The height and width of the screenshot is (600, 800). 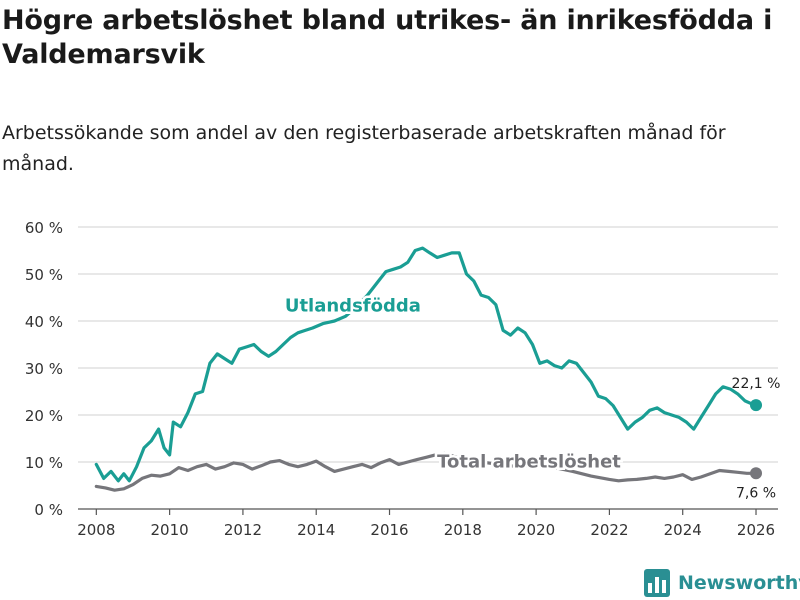 What do you see at coordinates (44, 322) in the screenshot?
I see `y-tick-label: 40 %` at bounding box center [44, 322].